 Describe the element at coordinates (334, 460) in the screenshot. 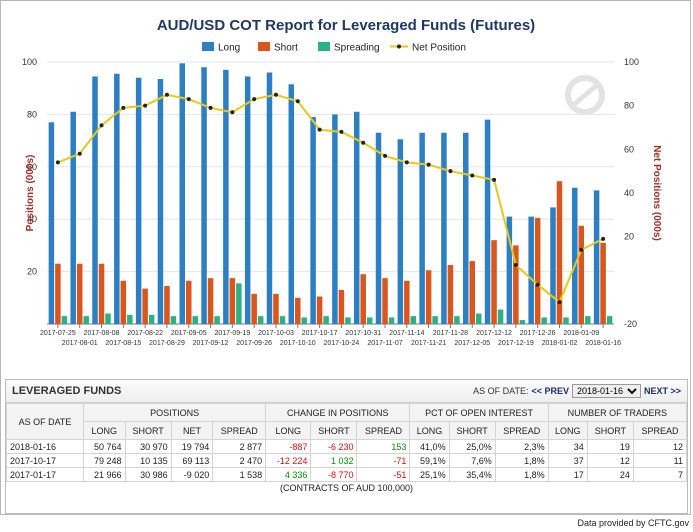

I see `cell-change: 1 032` at that location.